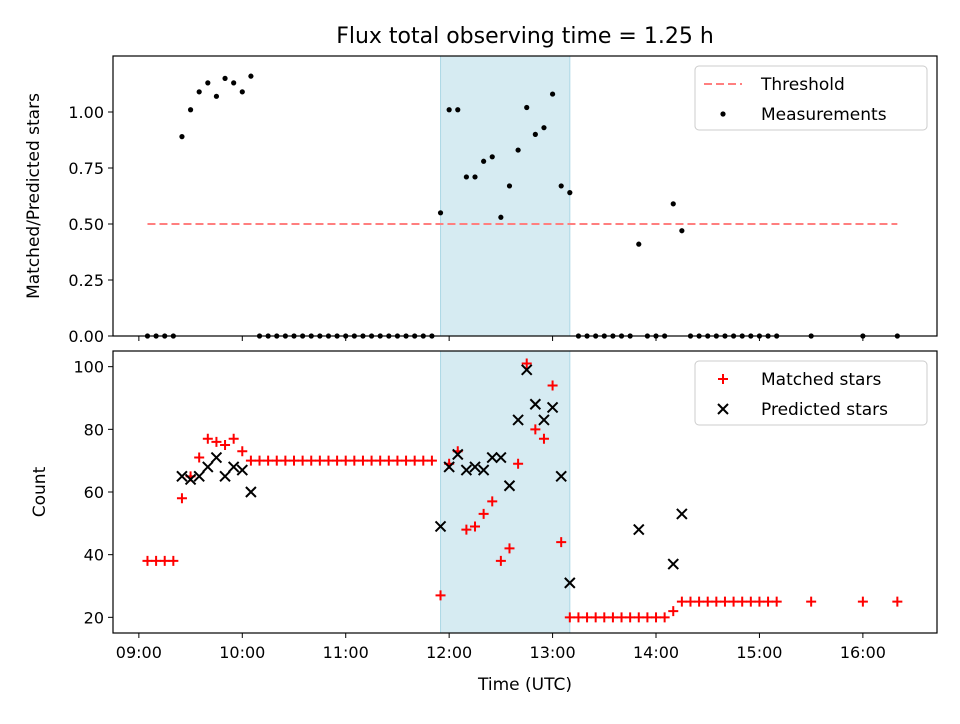 This screenshot has height=724, width=960. I want to click on legend-marker, so click(723, 409).